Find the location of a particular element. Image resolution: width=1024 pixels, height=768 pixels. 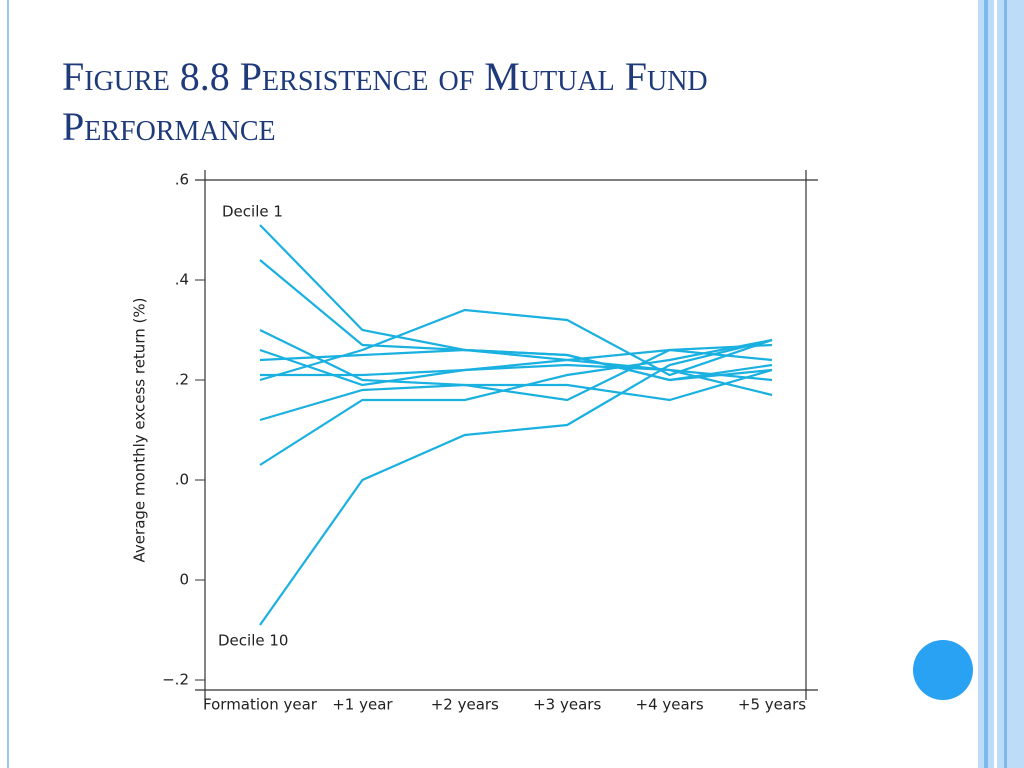

x-tick-label: Formation year is located at coordinates (260, 705).